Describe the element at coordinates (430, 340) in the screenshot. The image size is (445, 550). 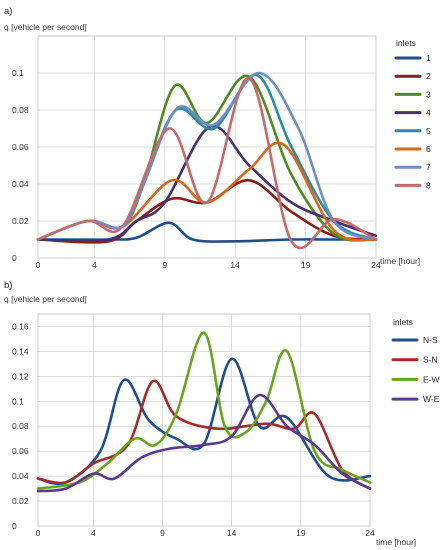
I see `legend-entry: N-S` at that location.